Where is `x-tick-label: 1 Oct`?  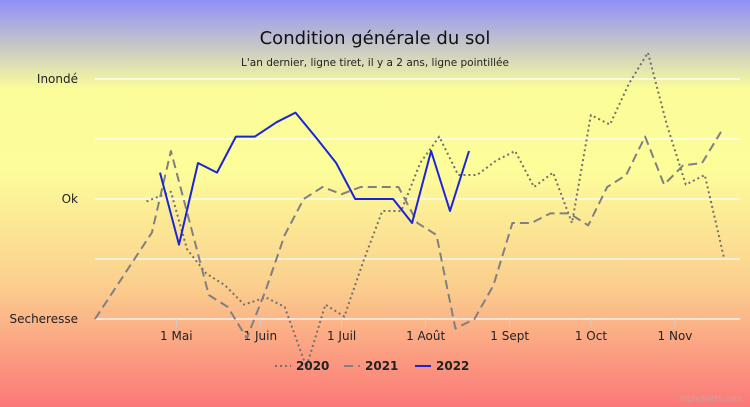
x-tick-label: 1 Oct is located at coordinates (591, 336).